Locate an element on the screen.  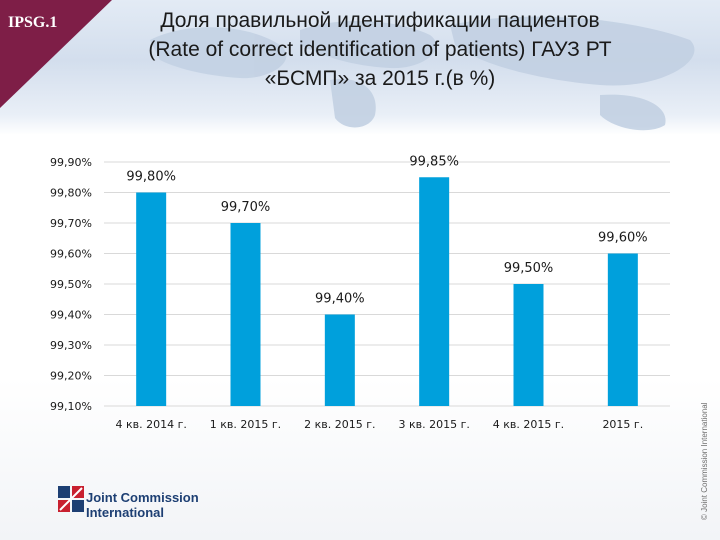
section-ribbon is located at coordinates (56, 54).